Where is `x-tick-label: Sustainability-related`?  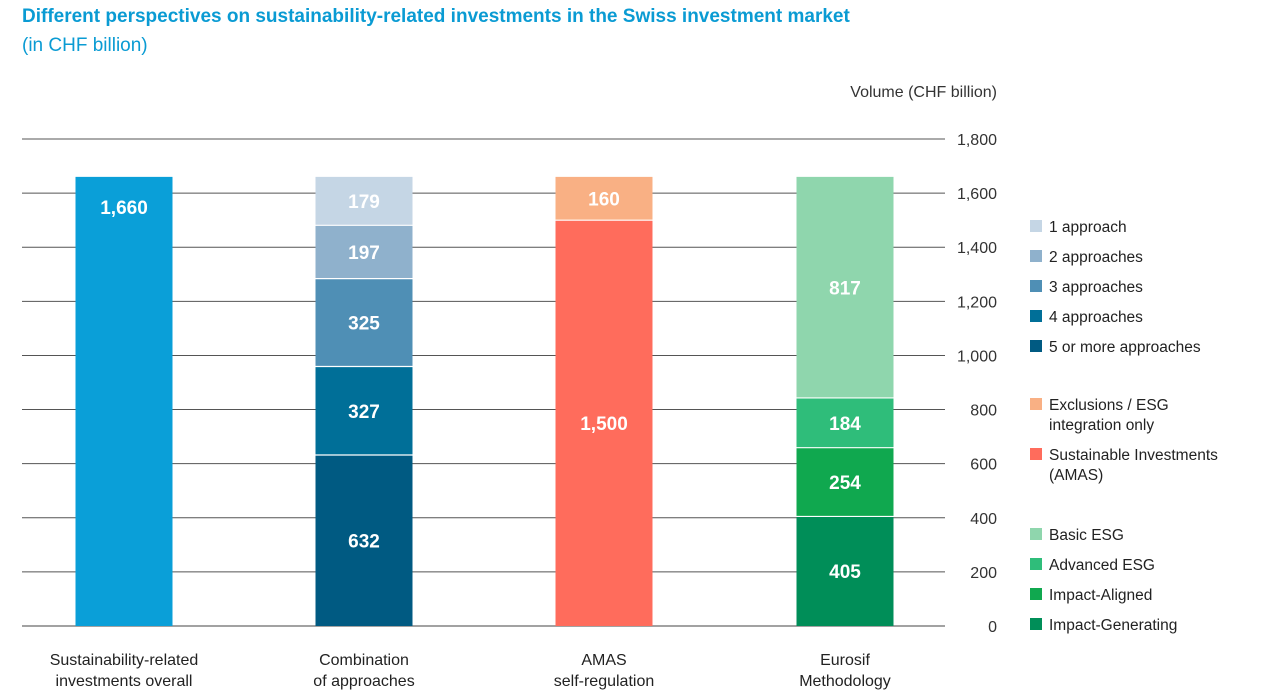 x-tick-label: Sustainability-related is located at coordinates (124, 660).